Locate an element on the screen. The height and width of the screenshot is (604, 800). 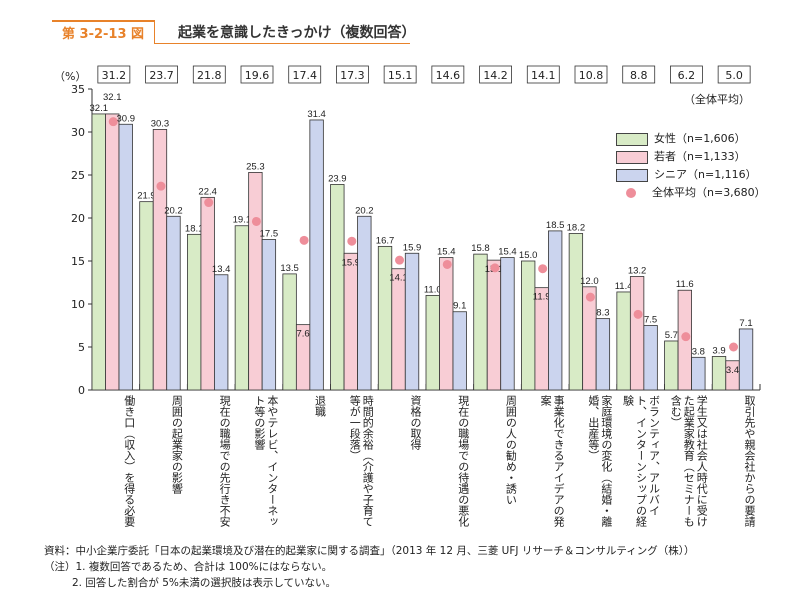
category-label: 現在の職場での先行き不安 is located at coordinates (225, 461).